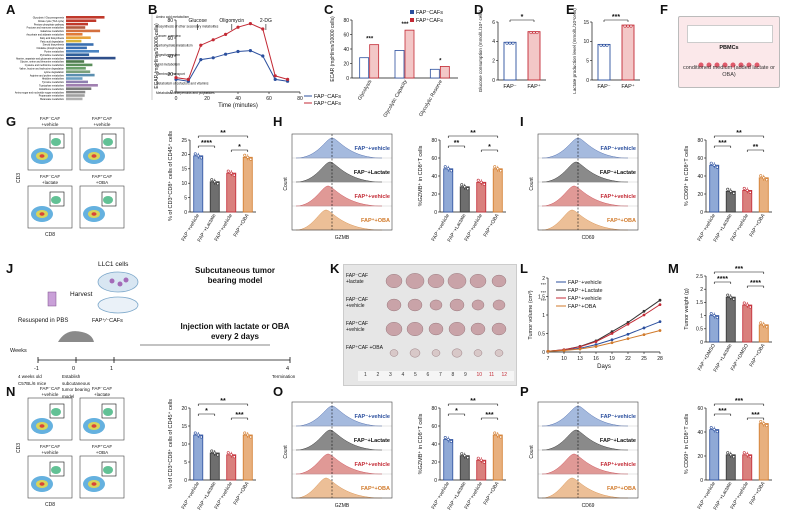 Image resolution: width=785 pixels, height=527 pixels. Describe the element at coordinates (36, 369) in the screenshot. I see `tick-minus1: -1` at that location.